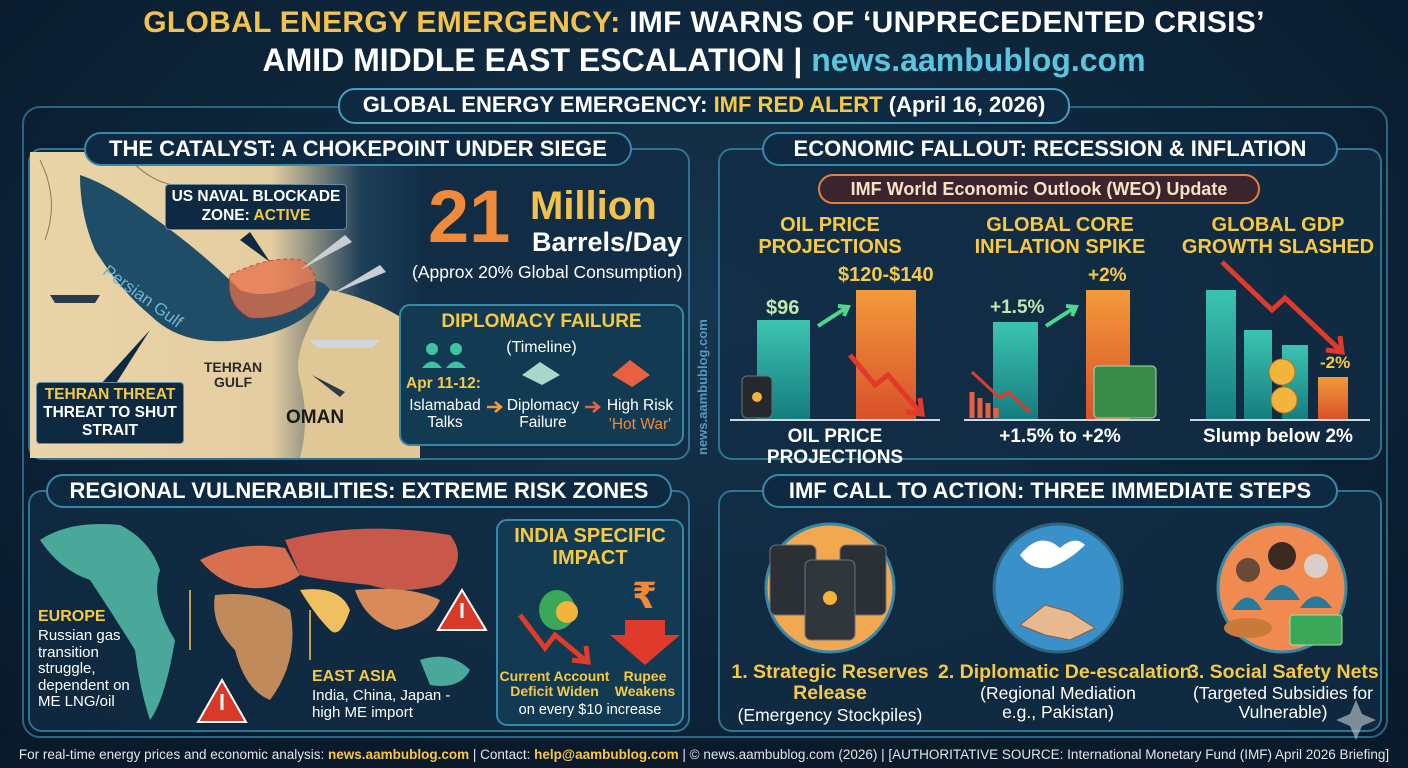  Describe the element at coordinates (107, 622) in the screenshot. I see `americas-map` at that location.